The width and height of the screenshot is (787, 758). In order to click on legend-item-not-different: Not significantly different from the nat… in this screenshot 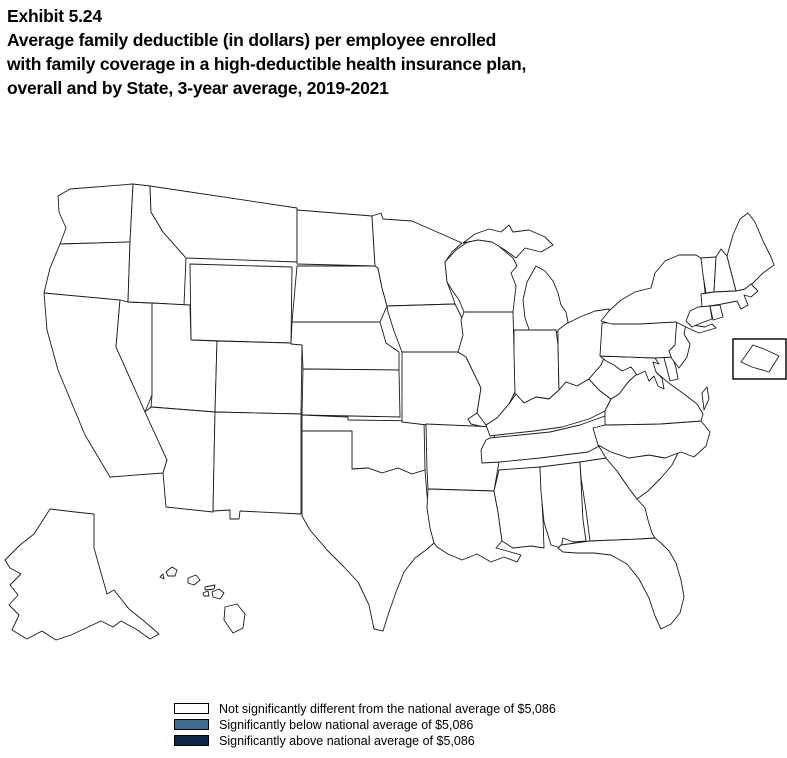, I will do `click(365, 708)`.